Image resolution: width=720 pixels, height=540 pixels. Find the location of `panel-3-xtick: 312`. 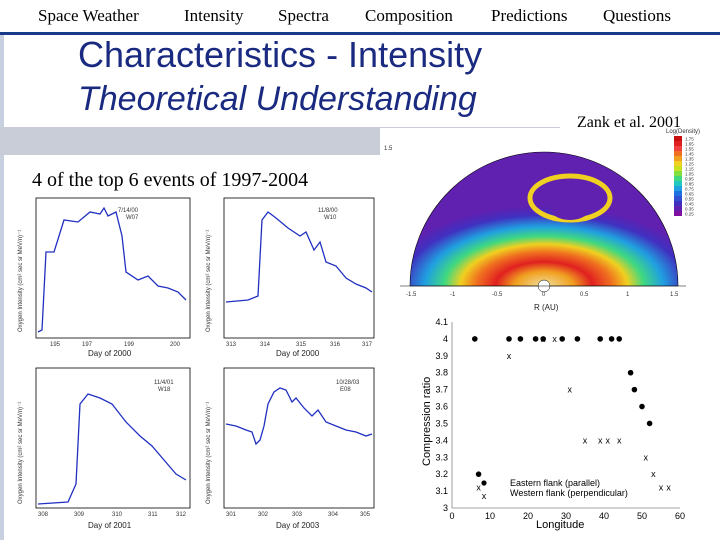

panel-3-xtick: 312 is located at coordinates (181, 515).